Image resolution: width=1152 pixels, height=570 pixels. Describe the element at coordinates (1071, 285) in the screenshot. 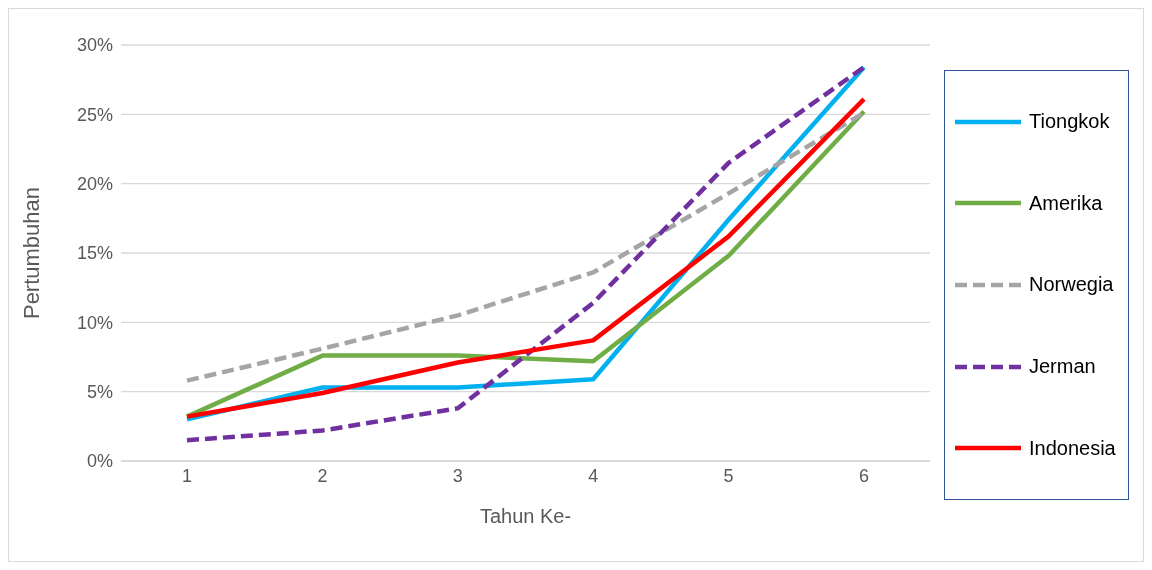

I see `legend-label: Norwegia` at that location.